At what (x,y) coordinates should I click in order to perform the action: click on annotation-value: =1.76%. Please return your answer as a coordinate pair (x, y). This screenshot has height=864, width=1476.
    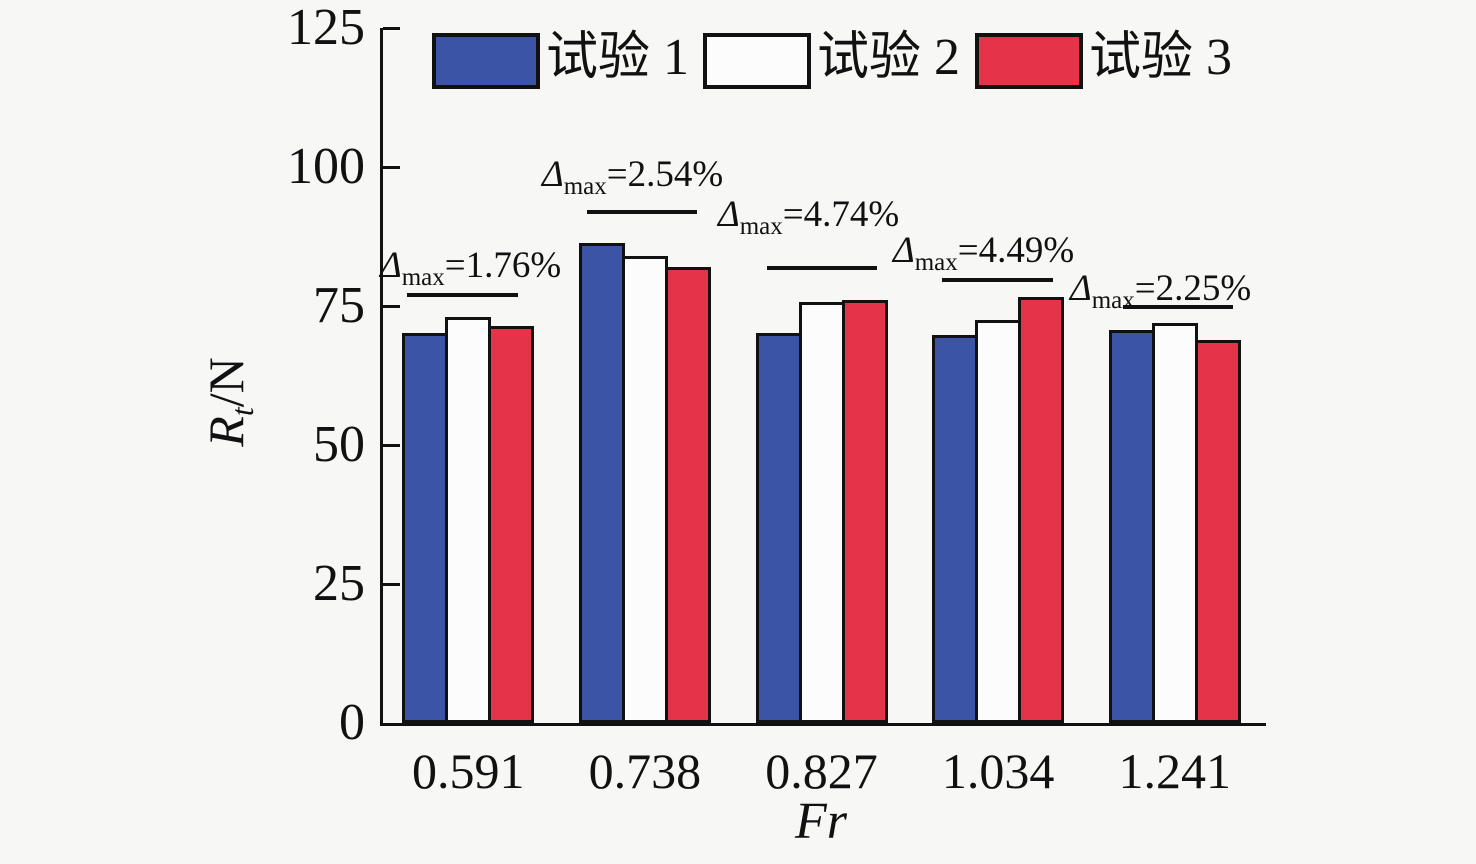
    Looking at the image, I should click on (503, 265).